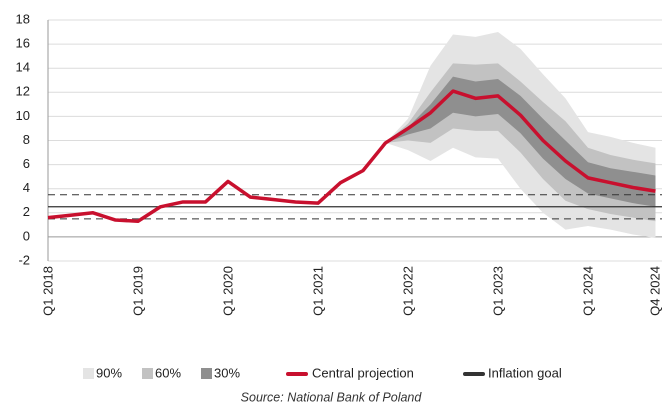  What do you see at coordinates (109, 372) in the screenshot?
I see `legend-label: 90%` at bounding box center [109, 372].